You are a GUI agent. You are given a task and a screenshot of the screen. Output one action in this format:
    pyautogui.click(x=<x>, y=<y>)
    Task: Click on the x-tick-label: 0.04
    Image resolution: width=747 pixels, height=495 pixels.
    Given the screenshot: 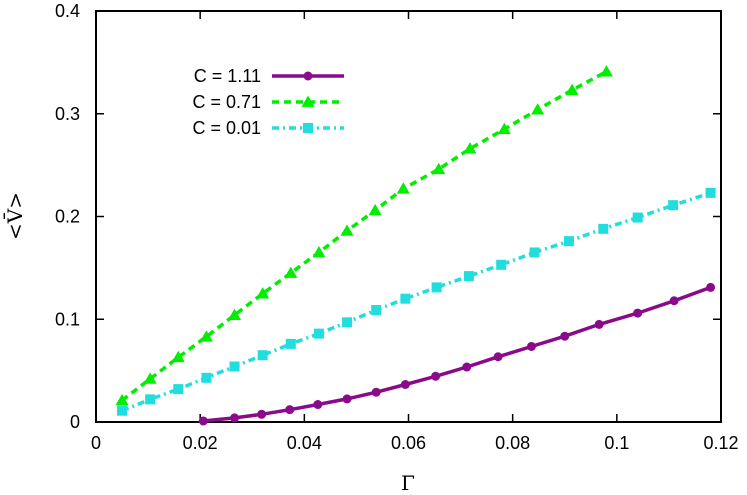 What is the action you would take?
    pyautogui.click(x=304, y=443)
    